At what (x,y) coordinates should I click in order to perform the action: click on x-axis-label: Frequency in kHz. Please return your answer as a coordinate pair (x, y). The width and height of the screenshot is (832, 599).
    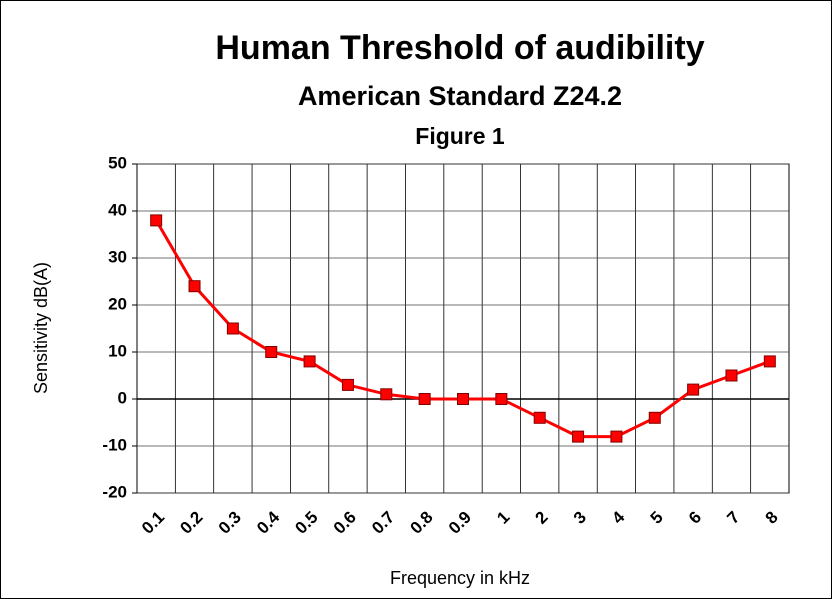
    Looking at the image, I should click on (460, 578).